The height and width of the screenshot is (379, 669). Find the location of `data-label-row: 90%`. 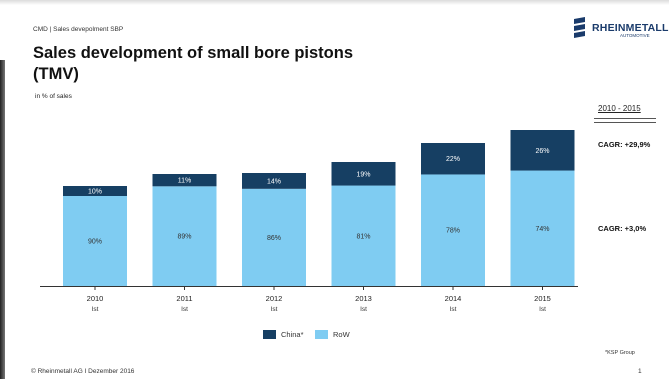

data-label-row: 90% is located at coordinates (95, 242).